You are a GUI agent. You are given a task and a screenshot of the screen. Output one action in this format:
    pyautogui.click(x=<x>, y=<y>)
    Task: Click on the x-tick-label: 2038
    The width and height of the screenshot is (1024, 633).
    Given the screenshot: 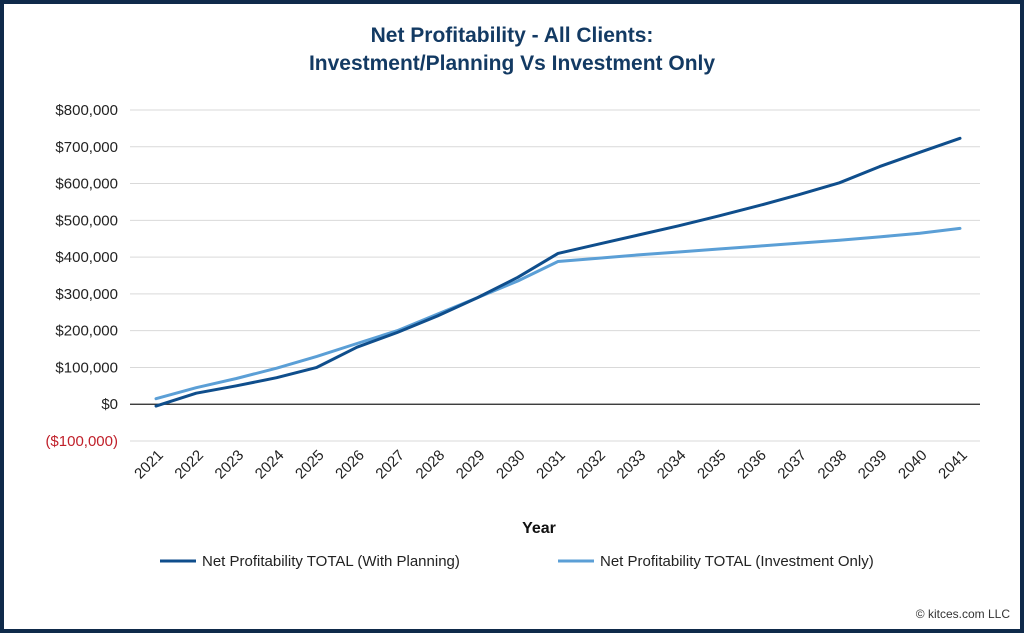 What is the action you would take?
    pyautogui.click(x=833, y=465)
    